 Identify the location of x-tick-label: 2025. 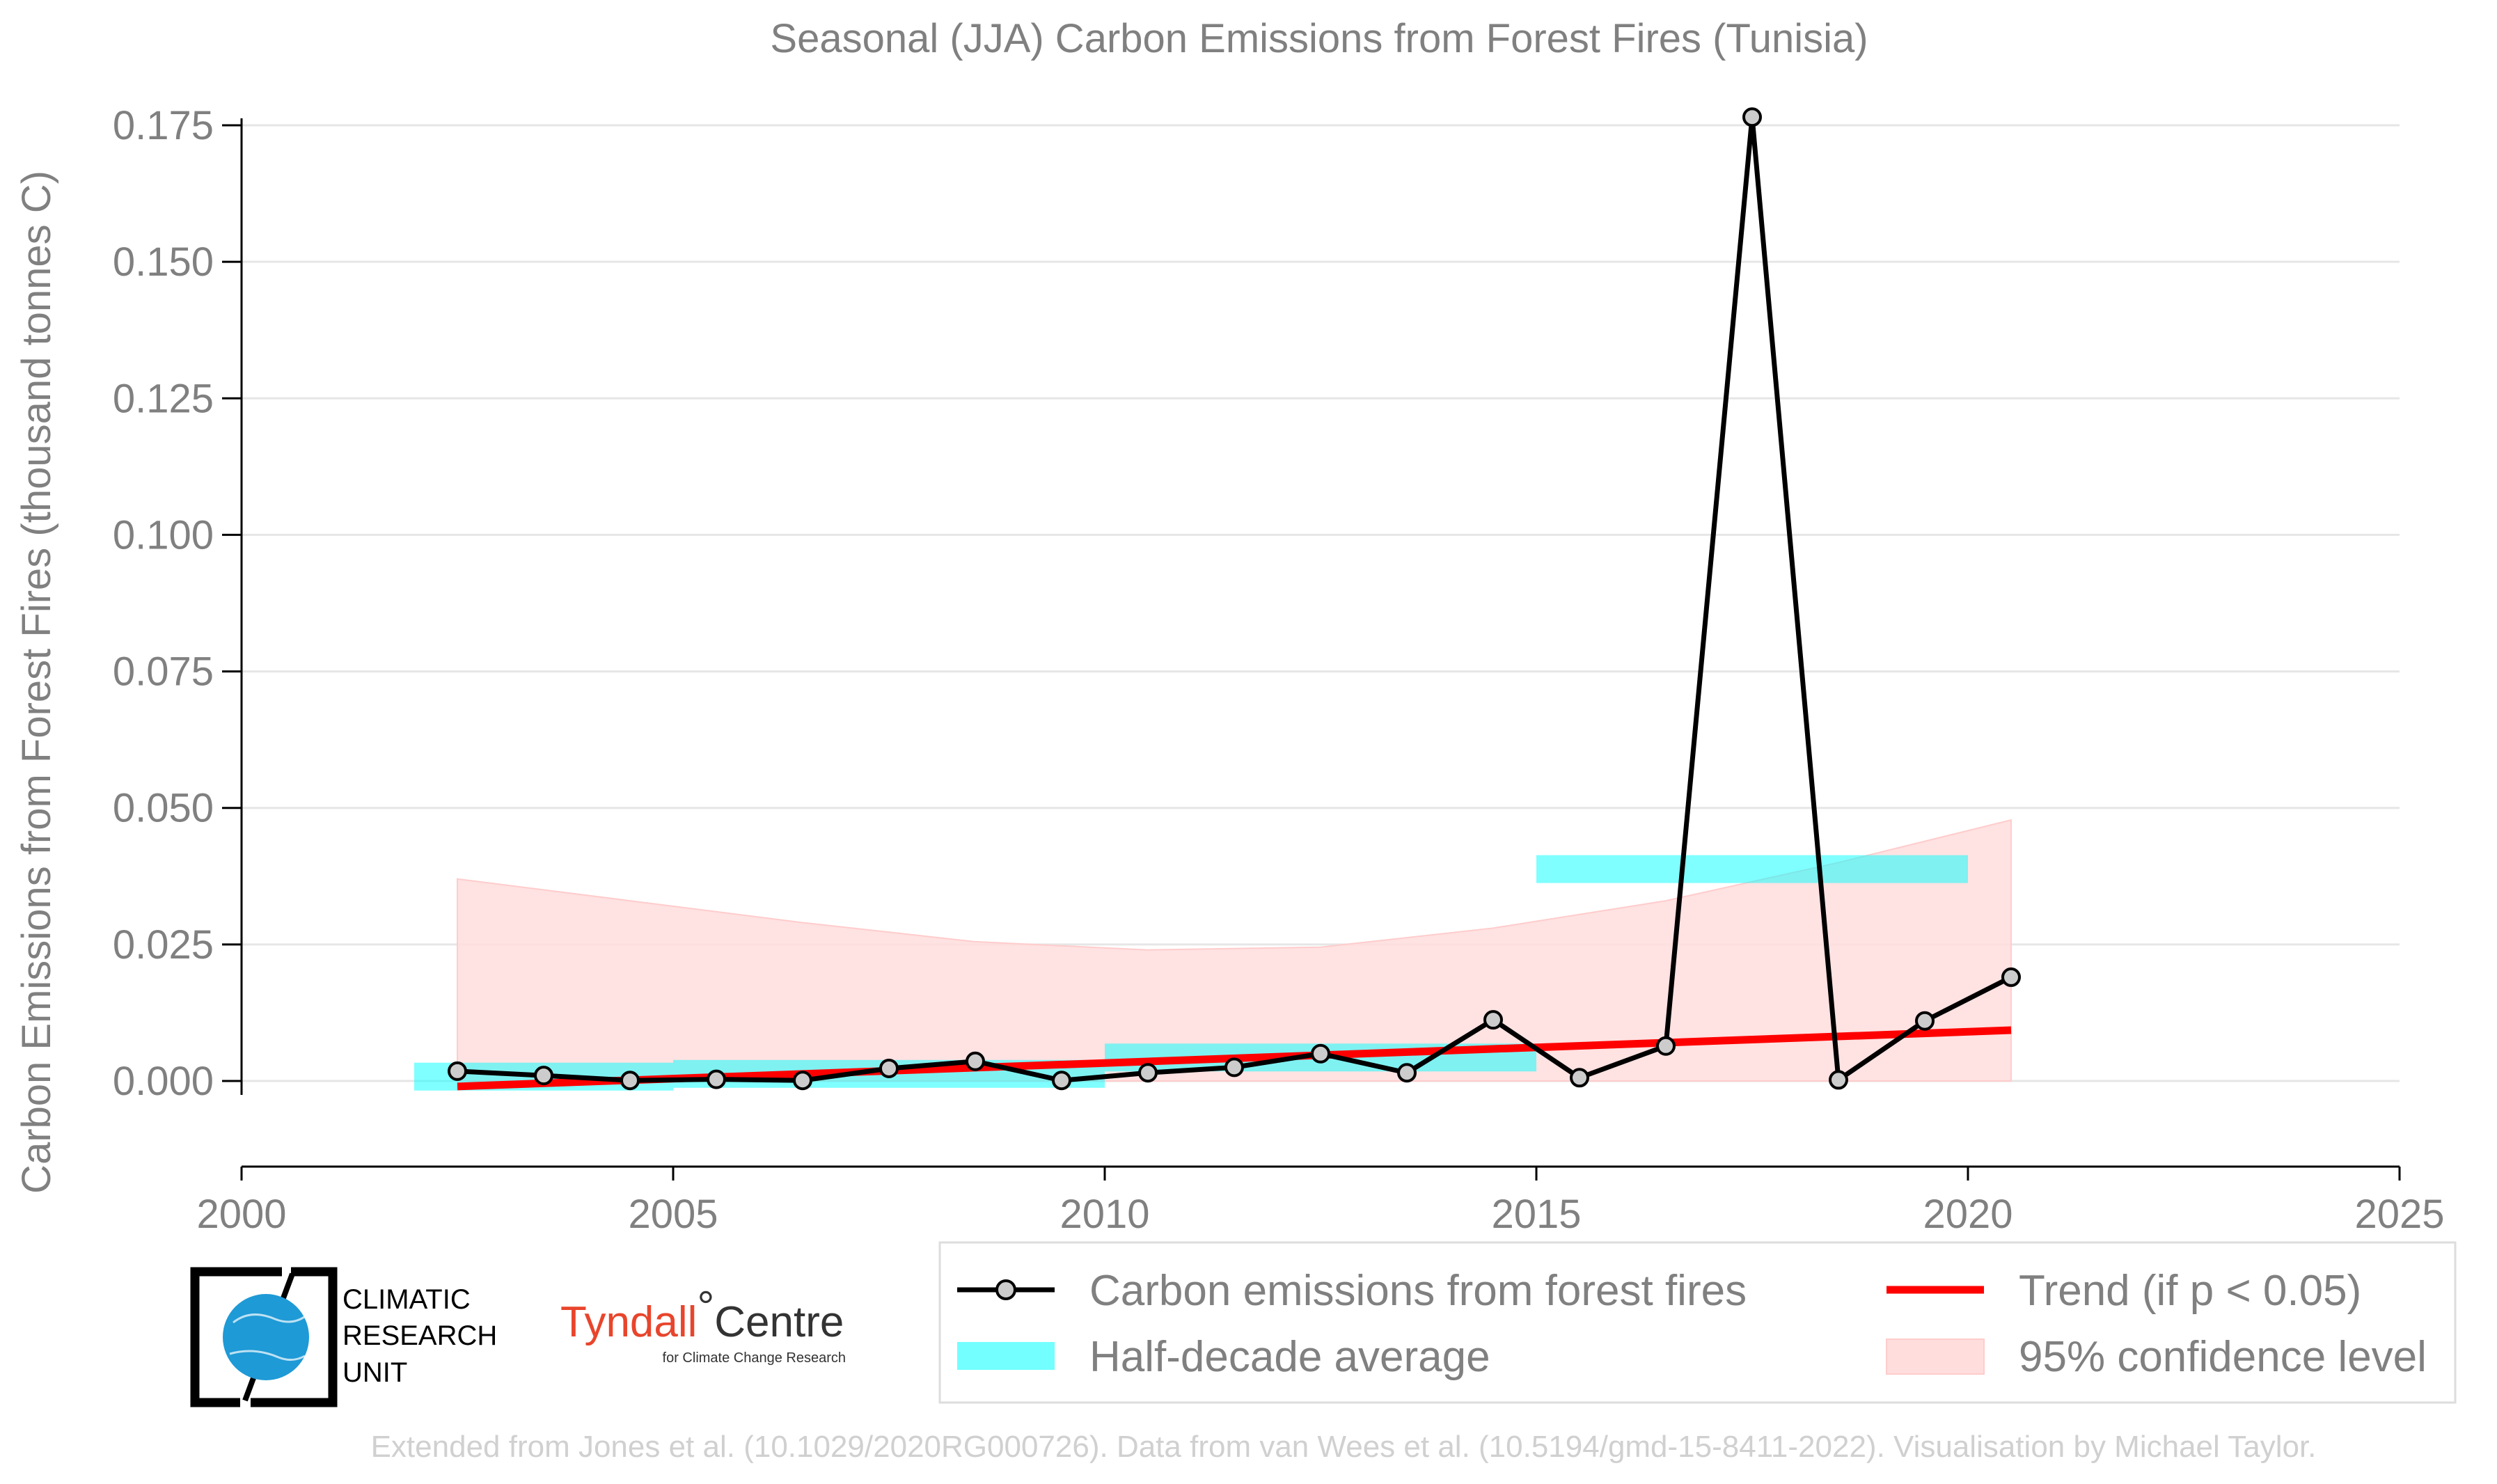
(2399, 1214).